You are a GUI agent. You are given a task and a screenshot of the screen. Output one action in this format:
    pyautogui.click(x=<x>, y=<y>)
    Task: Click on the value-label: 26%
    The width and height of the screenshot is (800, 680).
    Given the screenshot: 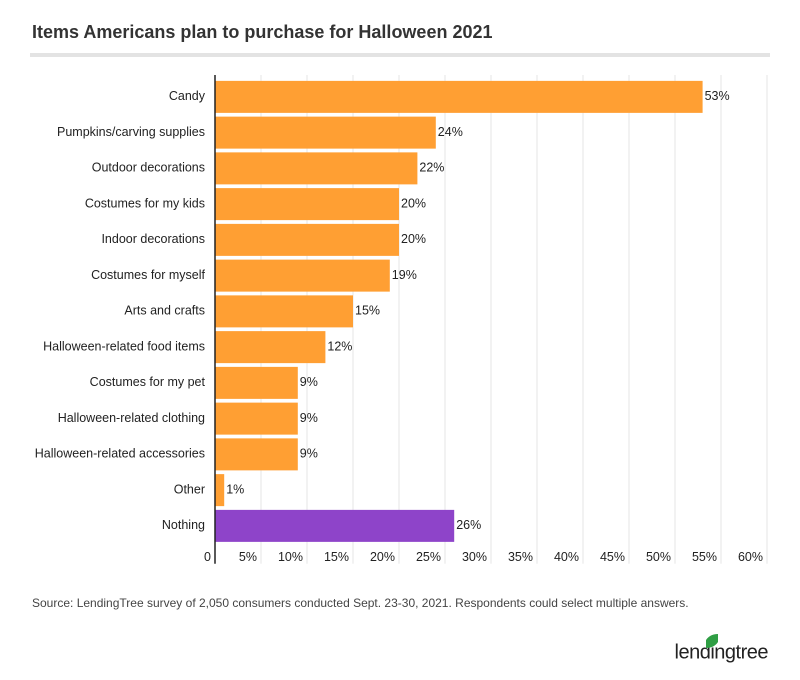 What is the action you would take?
    pyautogui.click(x=468, y=525)
    